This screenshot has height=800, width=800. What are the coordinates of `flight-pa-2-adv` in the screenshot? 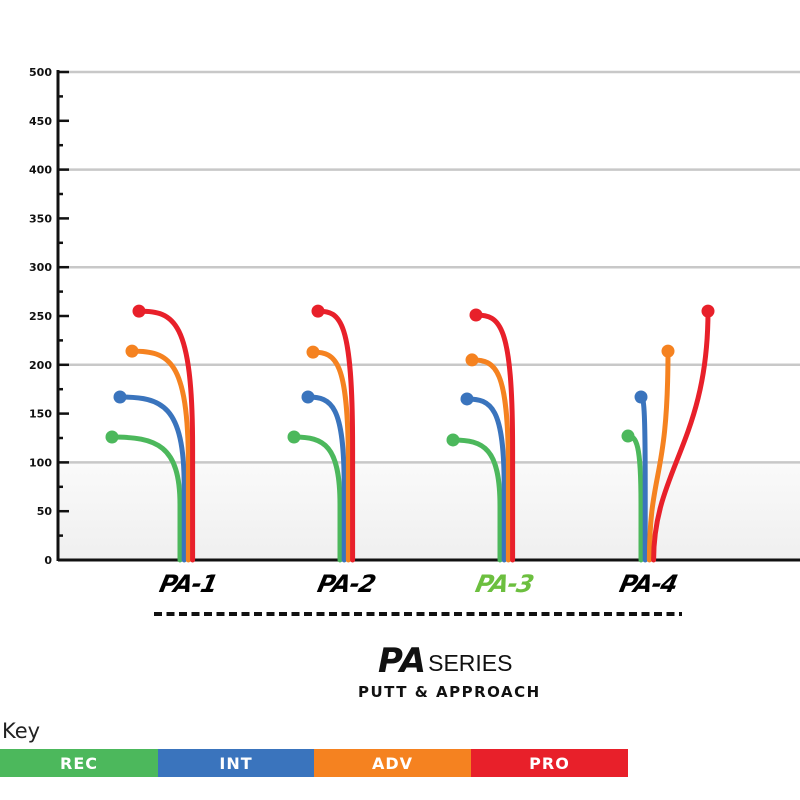 It's located at (330, 456).